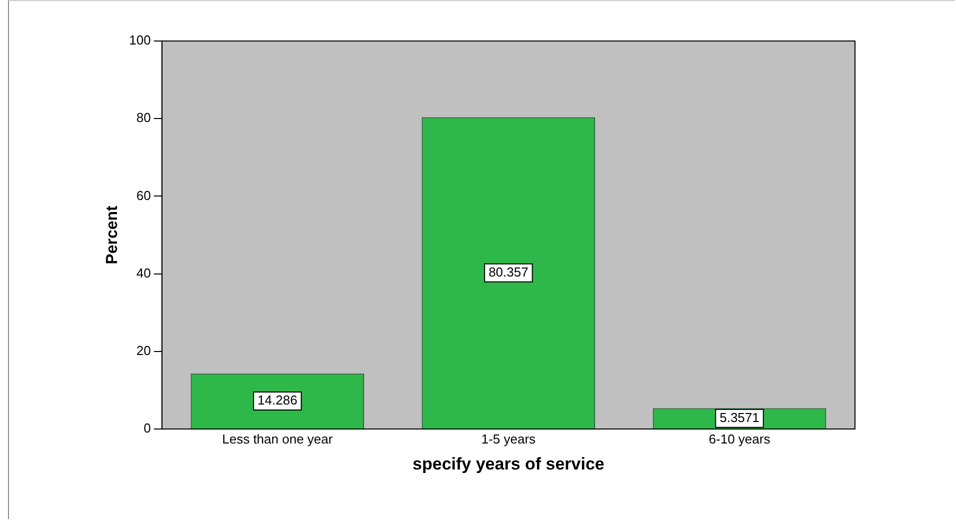  Describe the element at coordinates (143, 195) in the screenshot. I see `y-tick-label: 60` at that location.